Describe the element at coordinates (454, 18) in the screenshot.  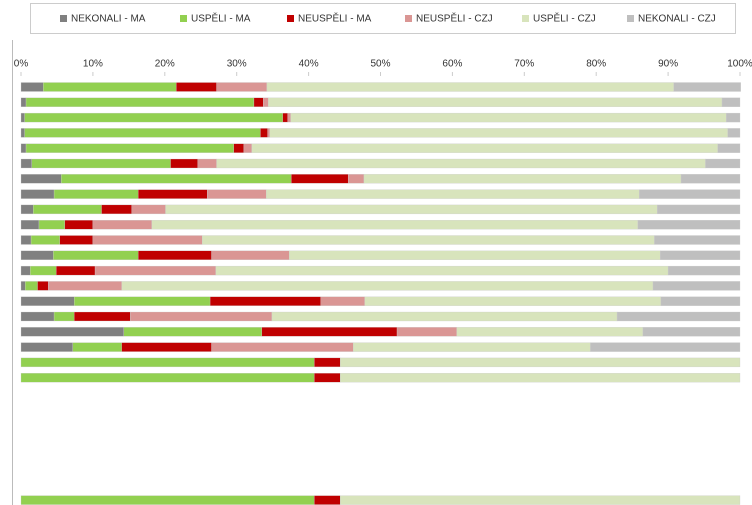
I see `legend-label: NEUSPĚLI - CZJ` at that location.